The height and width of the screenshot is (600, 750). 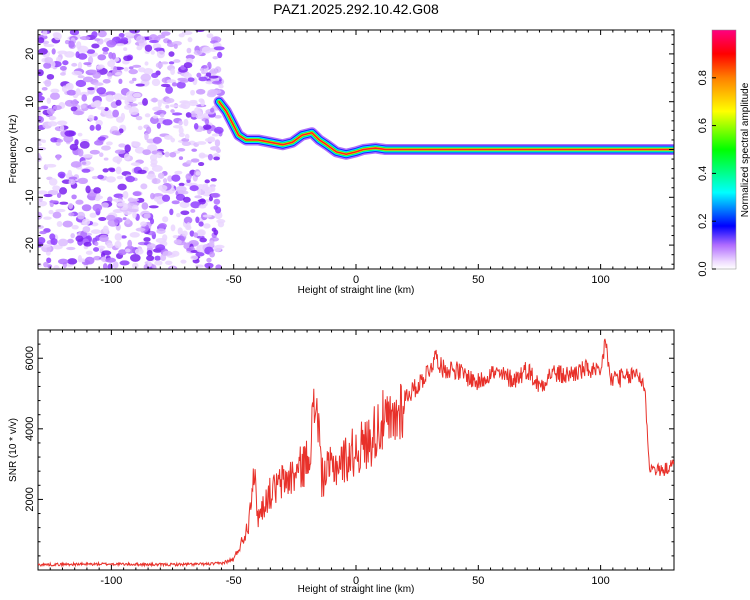 I want to click on spec-xtick-label: -100, so click(x=111, y=280).